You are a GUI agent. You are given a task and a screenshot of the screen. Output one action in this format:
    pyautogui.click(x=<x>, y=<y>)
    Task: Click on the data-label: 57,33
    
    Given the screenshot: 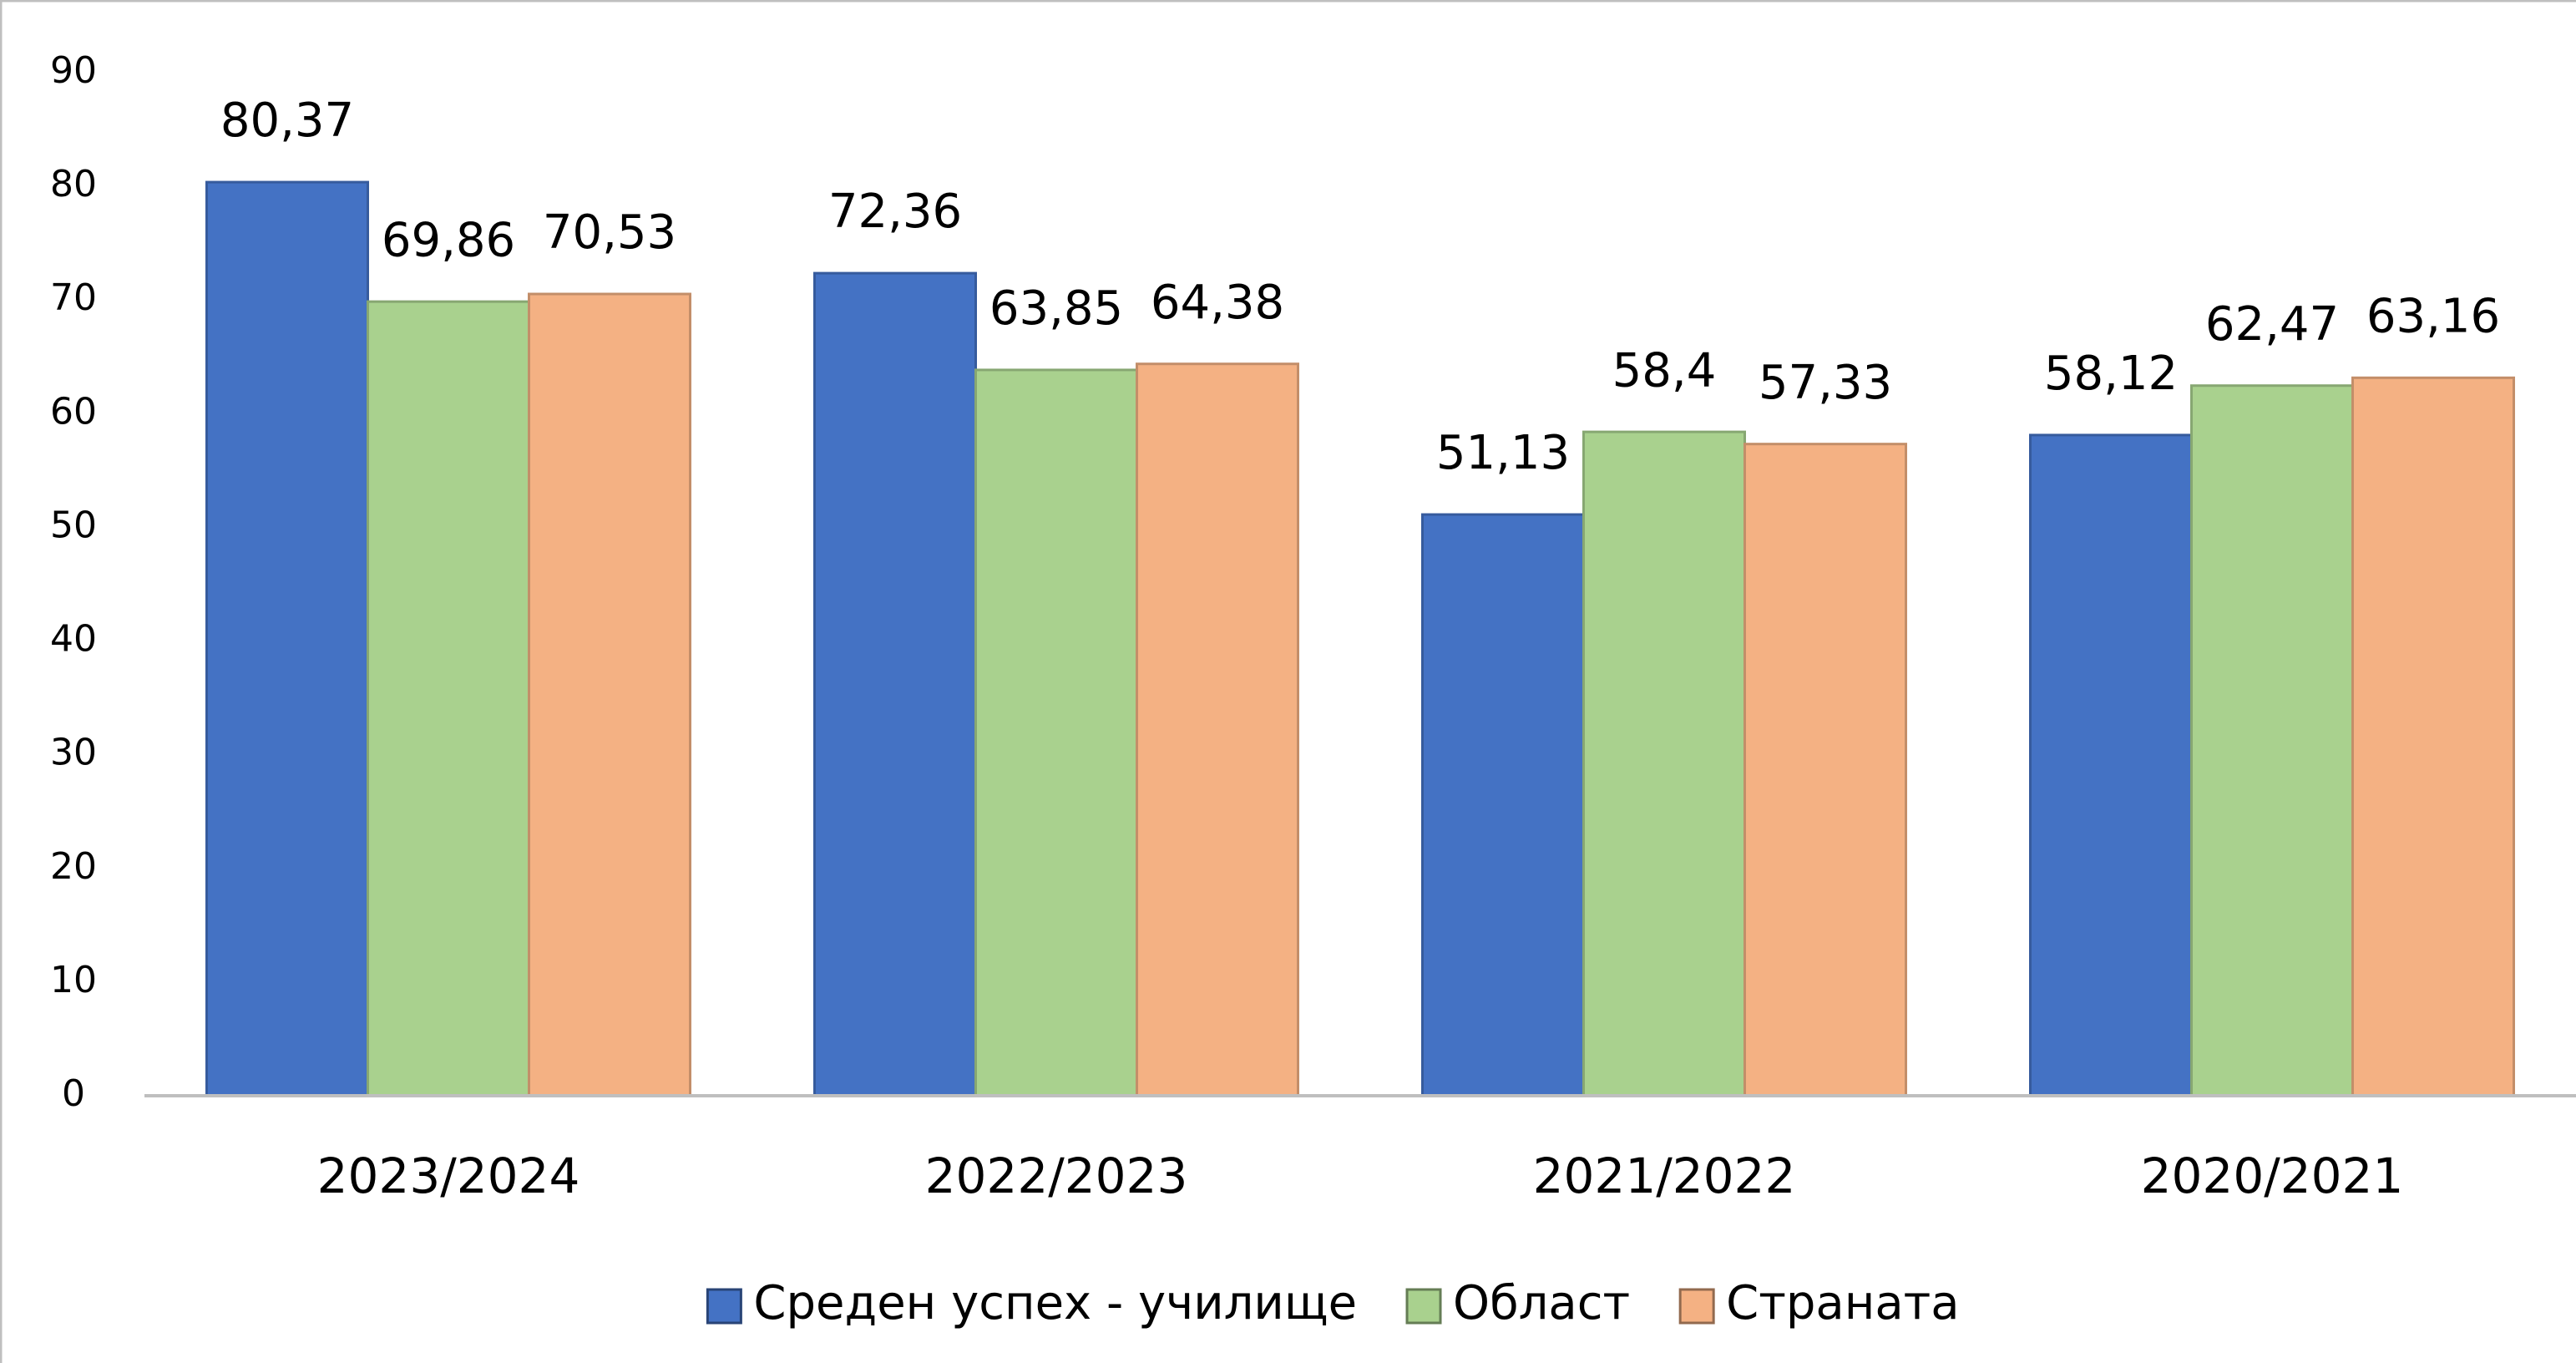 What is the action you would take?
    pyautogui.click(x=1825, y=383)
    